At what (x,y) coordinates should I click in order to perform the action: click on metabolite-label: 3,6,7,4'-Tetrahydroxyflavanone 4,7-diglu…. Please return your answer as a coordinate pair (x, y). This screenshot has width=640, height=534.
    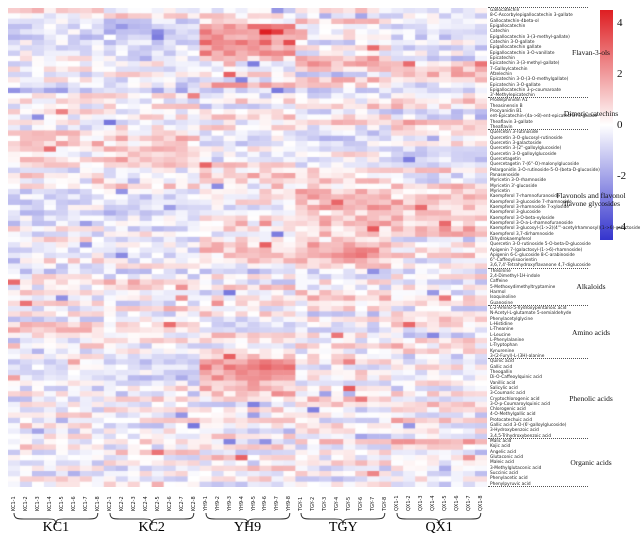
    Looking at the image, I should click on (540, 266).